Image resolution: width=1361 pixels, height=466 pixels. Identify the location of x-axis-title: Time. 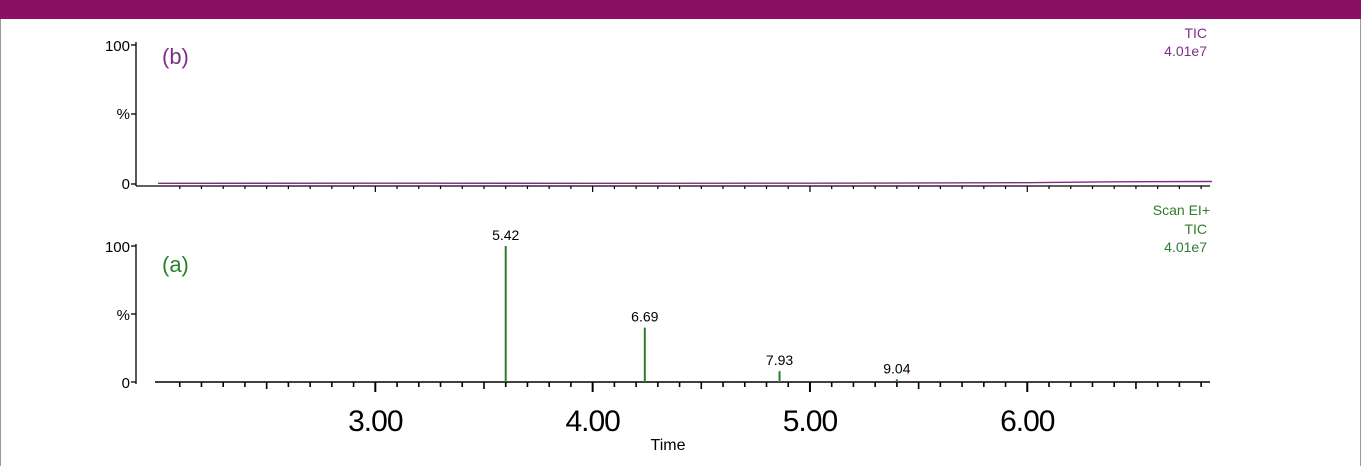
(668, 445).